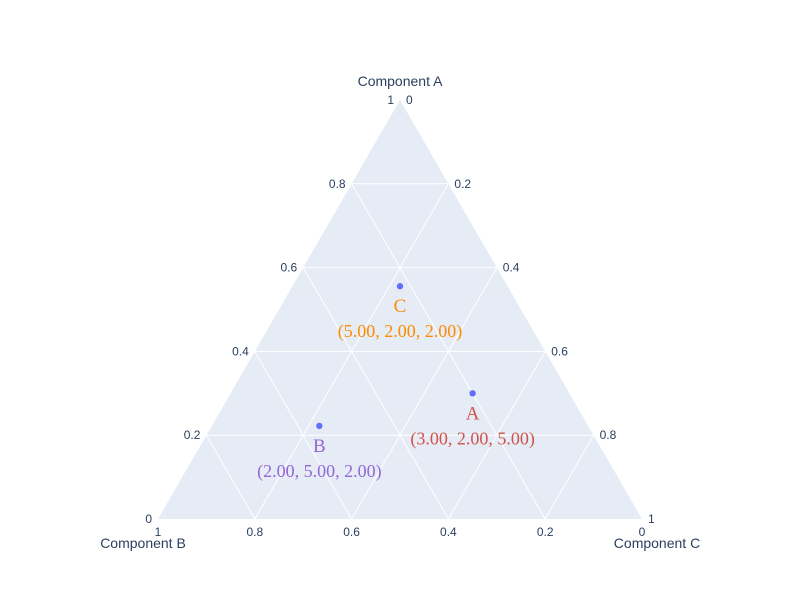 The image size is (800, 600). What do you see at coordinates (143, 543) in the screenshot?
I see `axis-b-title: Component B` at bounding box center [143, 543].